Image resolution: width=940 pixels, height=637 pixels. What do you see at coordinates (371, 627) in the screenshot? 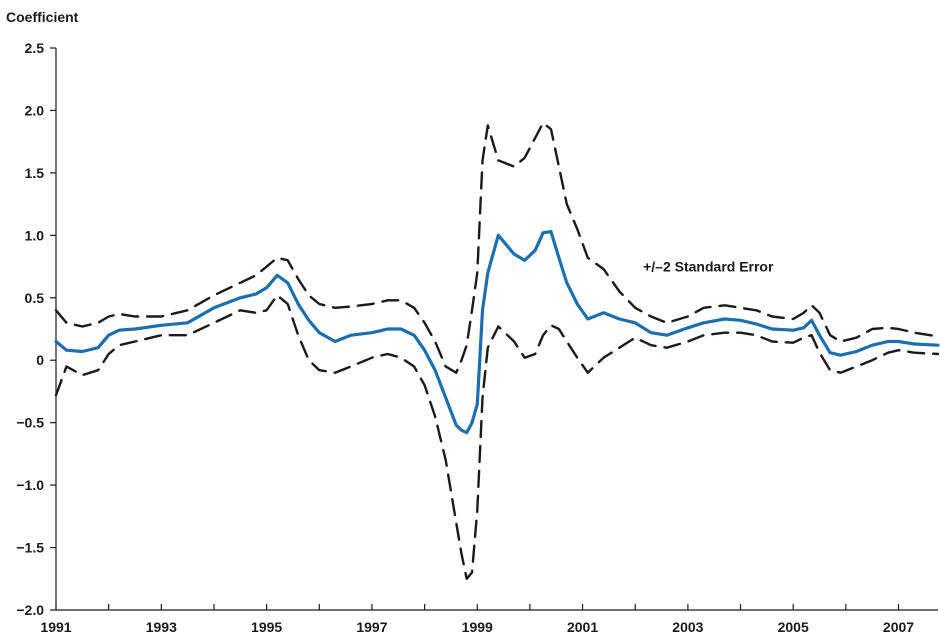
I see `x-tick-label: 1997` at bounding box center [371, 627].